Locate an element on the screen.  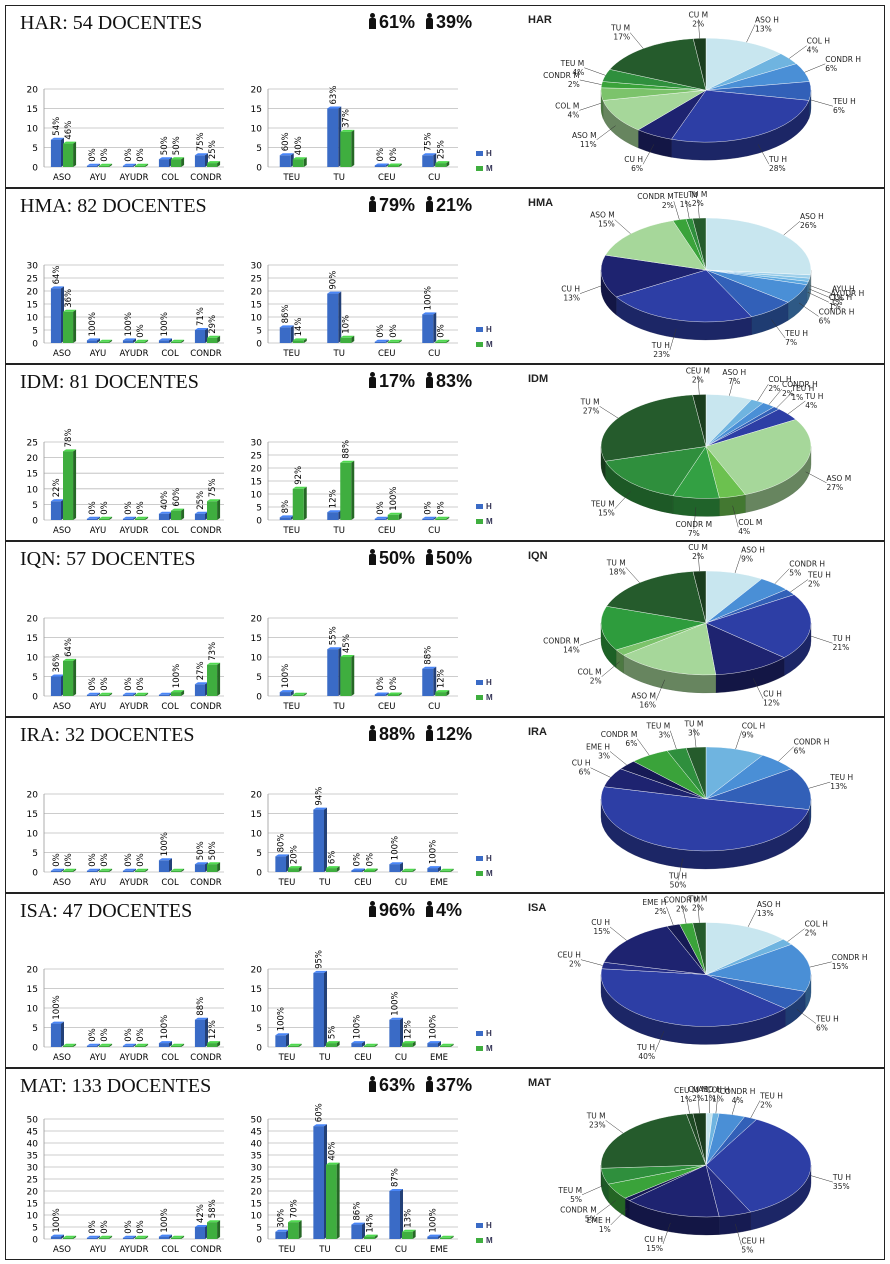
data-label: 13% is located at coordinates (408, 1218).